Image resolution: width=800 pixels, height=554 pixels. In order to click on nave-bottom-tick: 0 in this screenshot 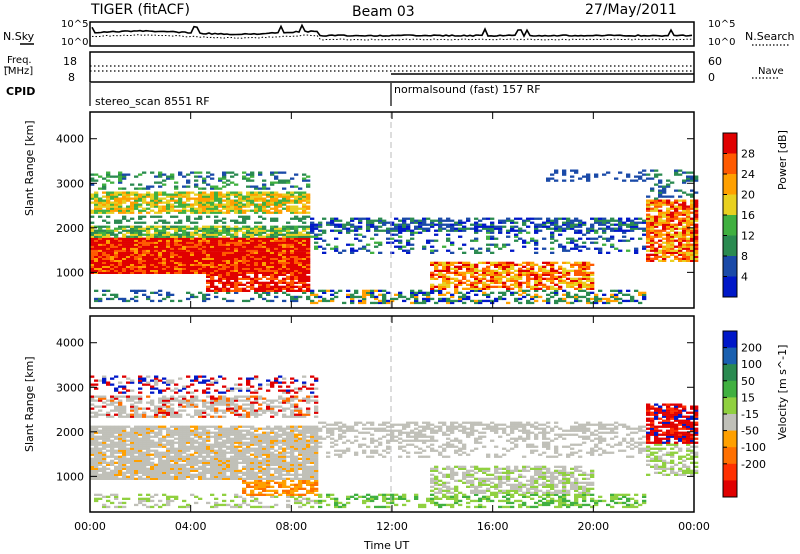, I will do `click(711, 77)`.